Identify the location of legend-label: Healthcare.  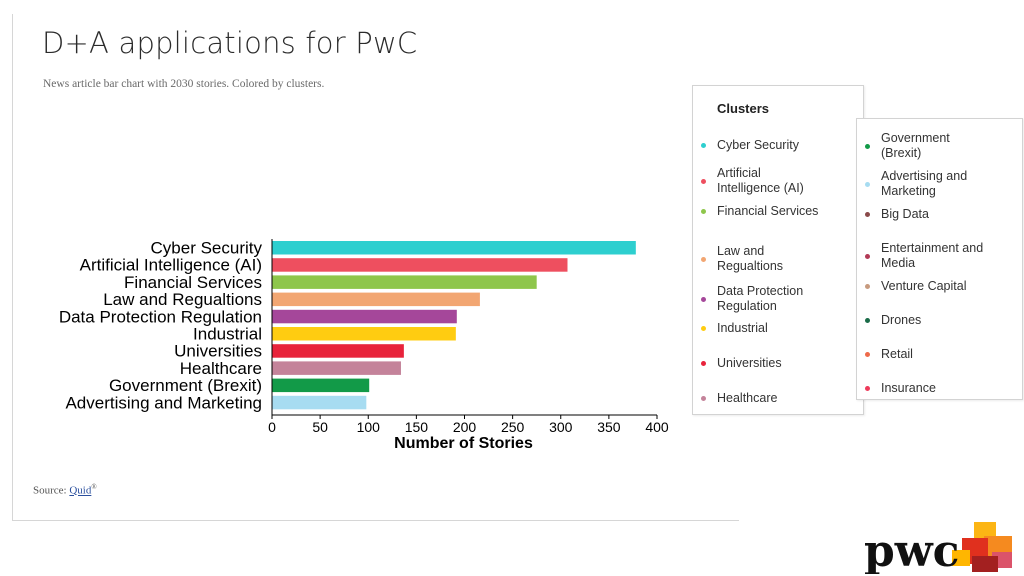
(747, 398).